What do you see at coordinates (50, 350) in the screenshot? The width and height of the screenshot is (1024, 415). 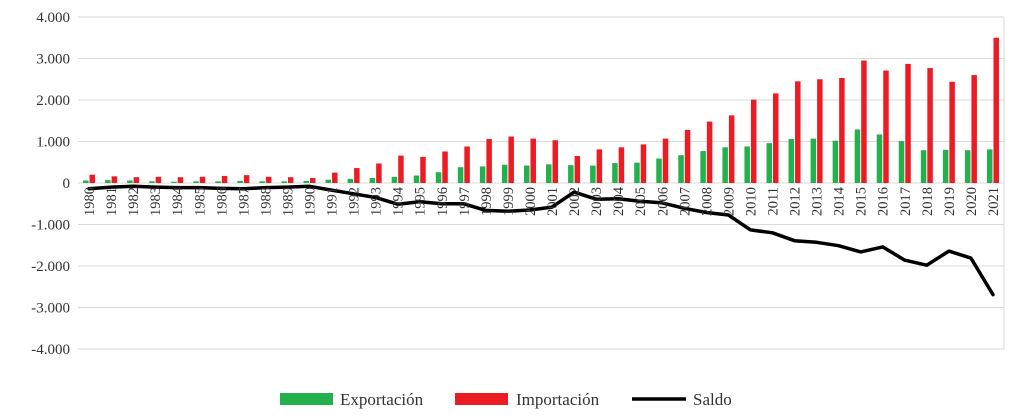 I see `y-tick-label: -4.000` at bounding box center [50, 350].